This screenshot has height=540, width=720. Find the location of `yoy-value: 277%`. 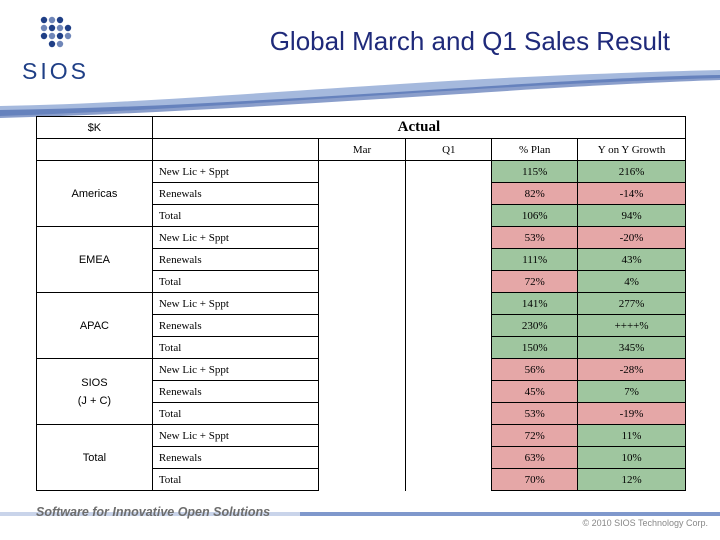

yoy-value: 277% is located at coordinates (631, 303).